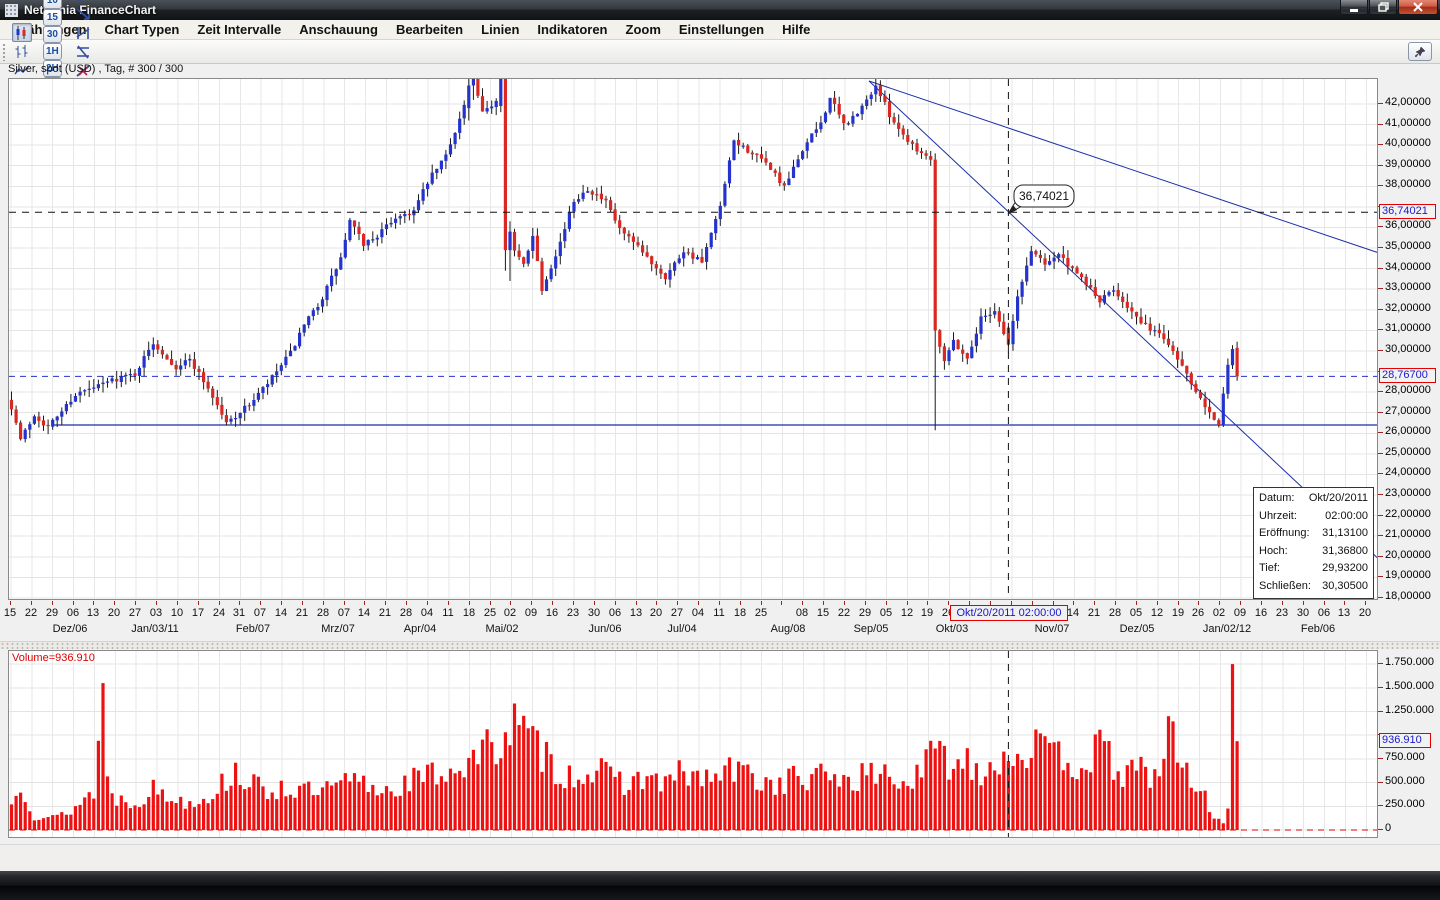 The image size is (1440, 900). What do you see at coordinates (1407, 211) in the screenshot?
I see `crosshair-price-marker: 36,74021` at bounding box center [1407, 211].